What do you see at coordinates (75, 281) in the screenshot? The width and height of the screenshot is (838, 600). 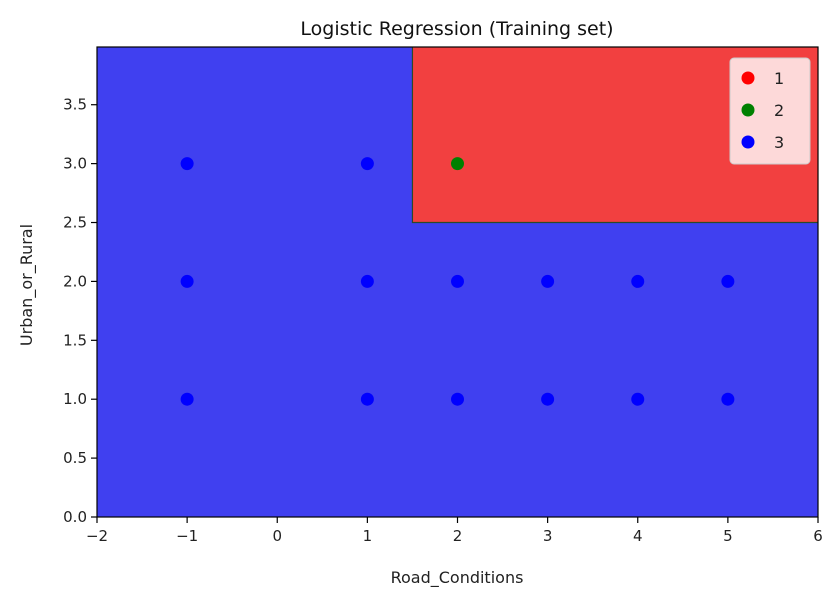 I see `y-tick-label: 2.0` at bounding box center [75, 281].